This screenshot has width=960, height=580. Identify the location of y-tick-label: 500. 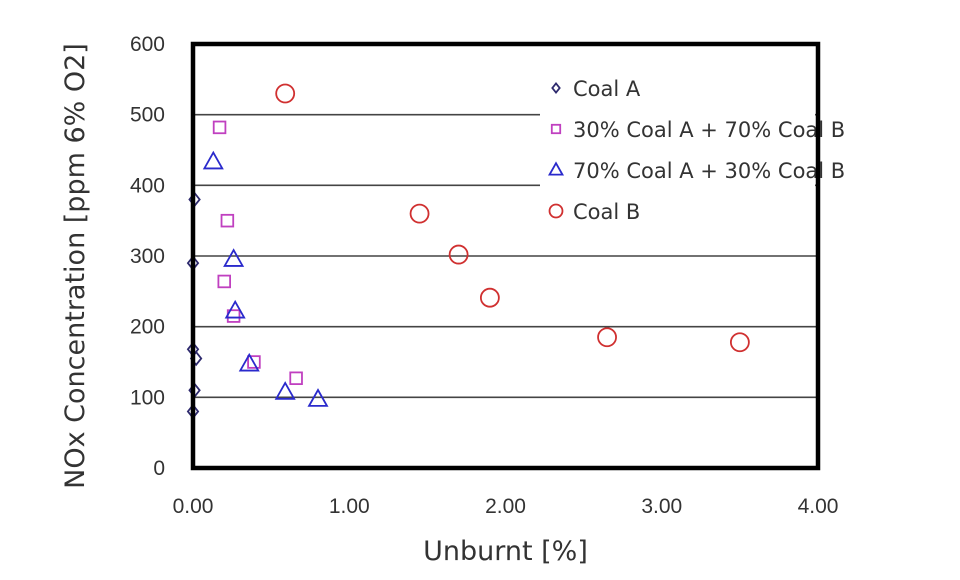
(147, 115).